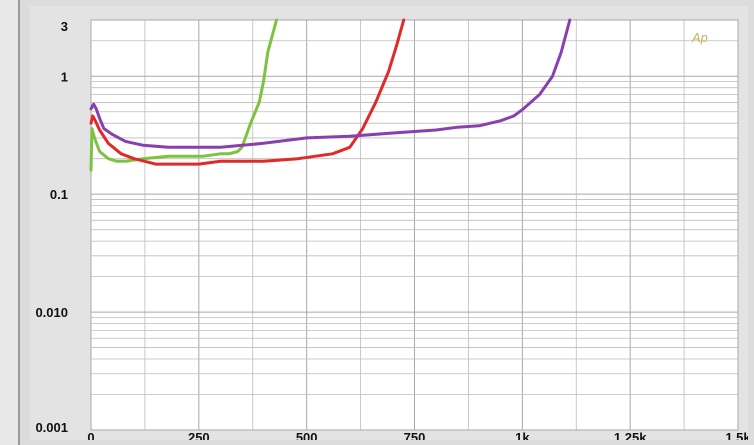  Describe the element at coordinates (51, 227) in the screenshot. I see `y-axis-tick-labels: 3 1 0.1 0.010 0.001` at that location.